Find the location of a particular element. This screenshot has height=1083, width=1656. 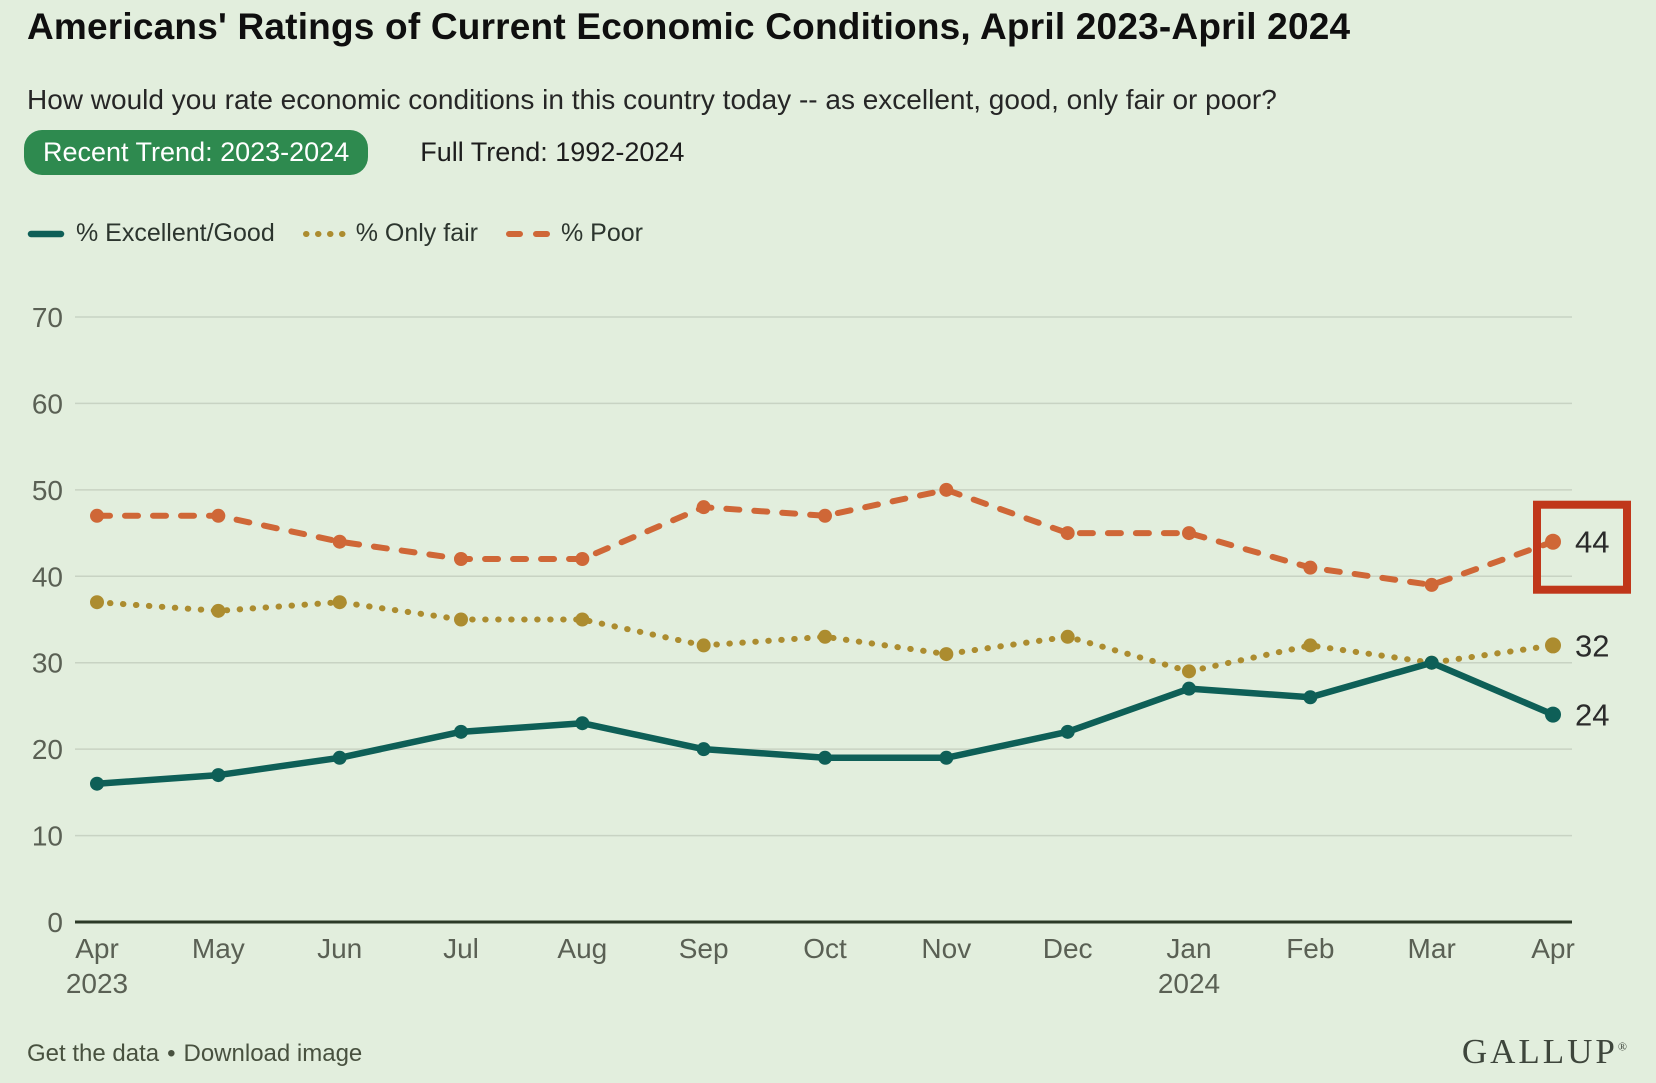

dashed-line-swatch-icon is located at coordinates (528, 233).